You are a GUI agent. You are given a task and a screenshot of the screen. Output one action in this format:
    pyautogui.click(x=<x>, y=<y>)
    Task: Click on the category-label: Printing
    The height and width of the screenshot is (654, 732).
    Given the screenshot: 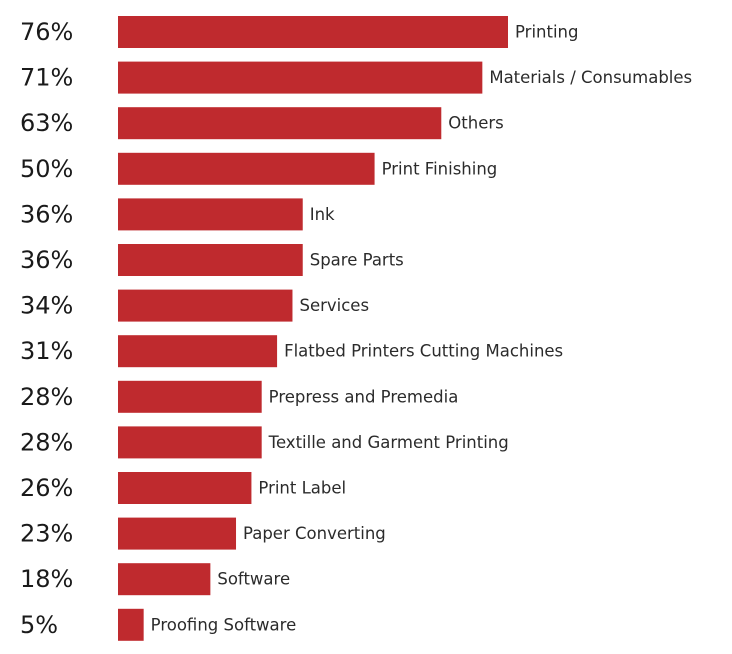 What is the action you would take?
    pyautogui.click(x=546, y=32)
    